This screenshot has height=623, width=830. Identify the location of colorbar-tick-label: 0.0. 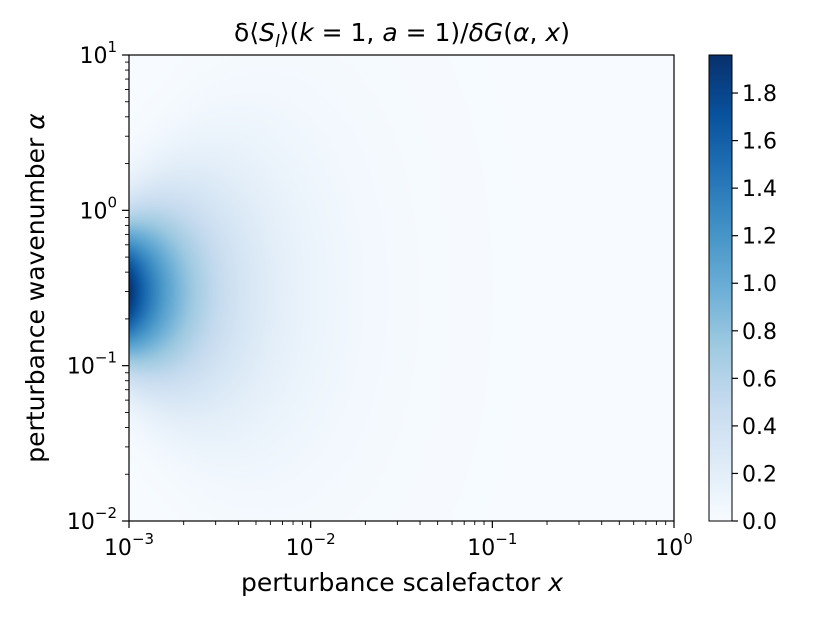
(759, 522).